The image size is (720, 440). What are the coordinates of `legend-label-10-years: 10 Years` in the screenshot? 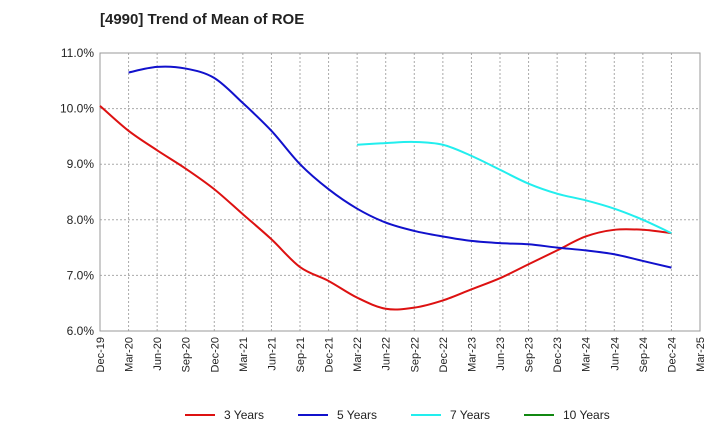 It's located at (586, 415).